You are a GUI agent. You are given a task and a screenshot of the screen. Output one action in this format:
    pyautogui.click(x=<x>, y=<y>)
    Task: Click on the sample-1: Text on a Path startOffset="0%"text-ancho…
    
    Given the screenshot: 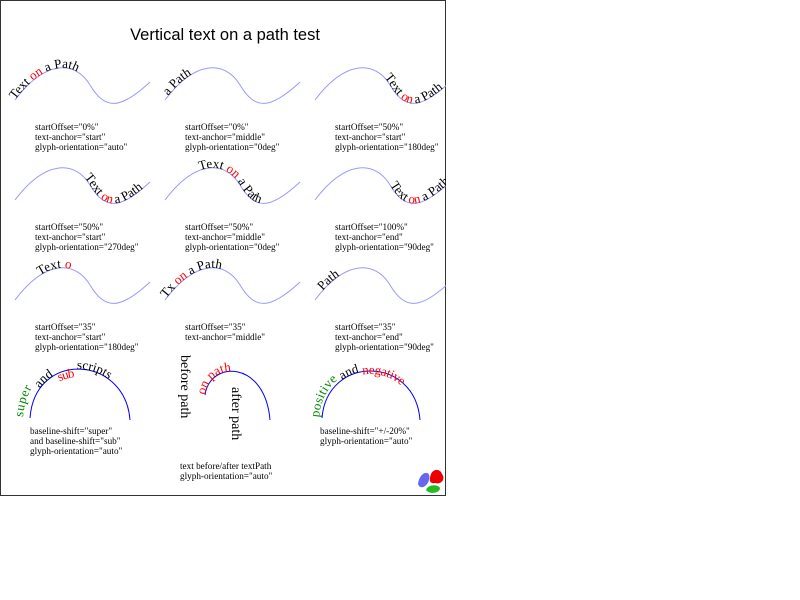 What is the action you would take?
    pyautogui.click(x=78, y=104)
    